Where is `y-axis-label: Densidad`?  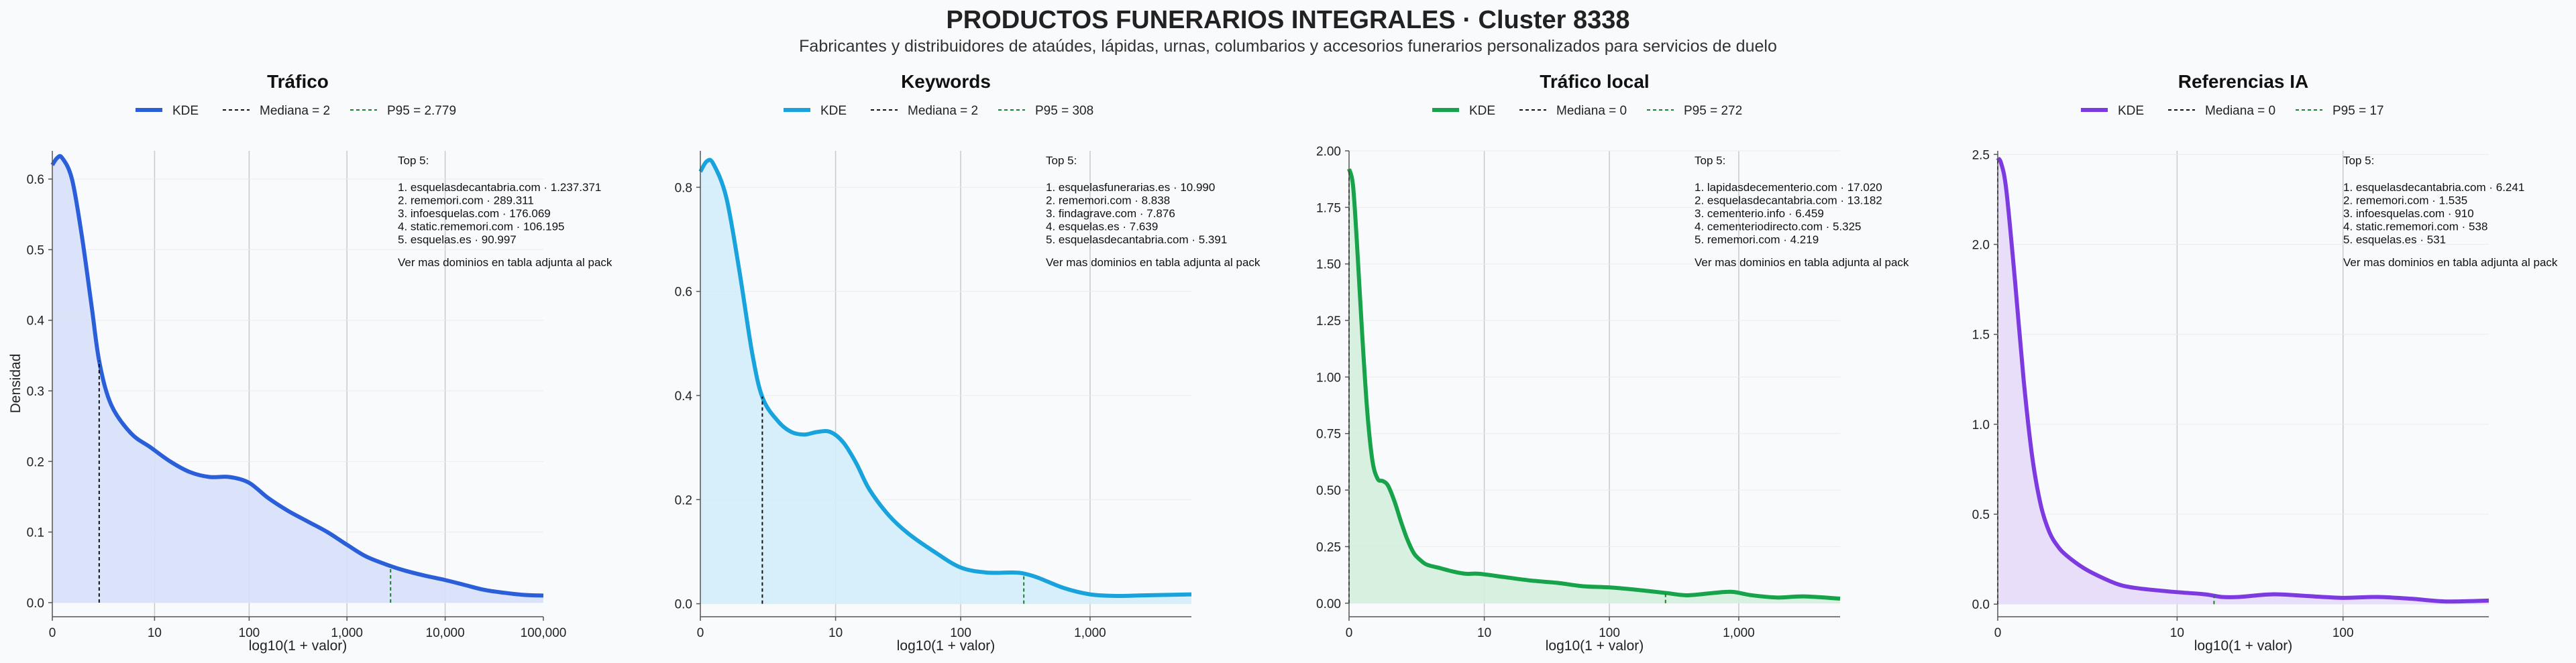 y-axis-label: Densidad is located at coordinates (15, 384).